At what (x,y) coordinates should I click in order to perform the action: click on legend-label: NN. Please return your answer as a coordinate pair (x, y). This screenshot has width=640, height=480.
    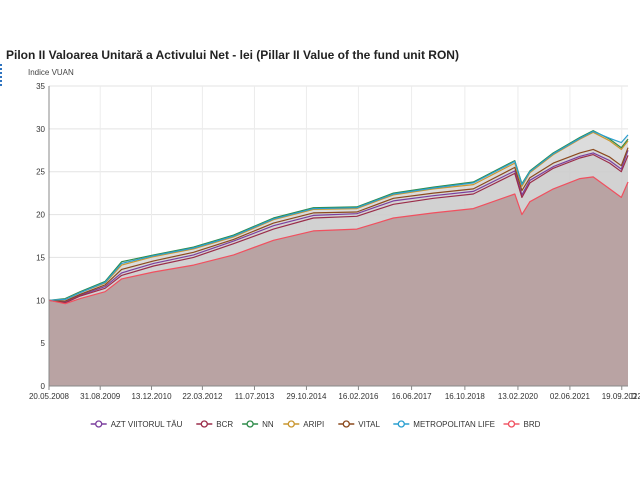
    Looking at the image, I should click on (268, 424).